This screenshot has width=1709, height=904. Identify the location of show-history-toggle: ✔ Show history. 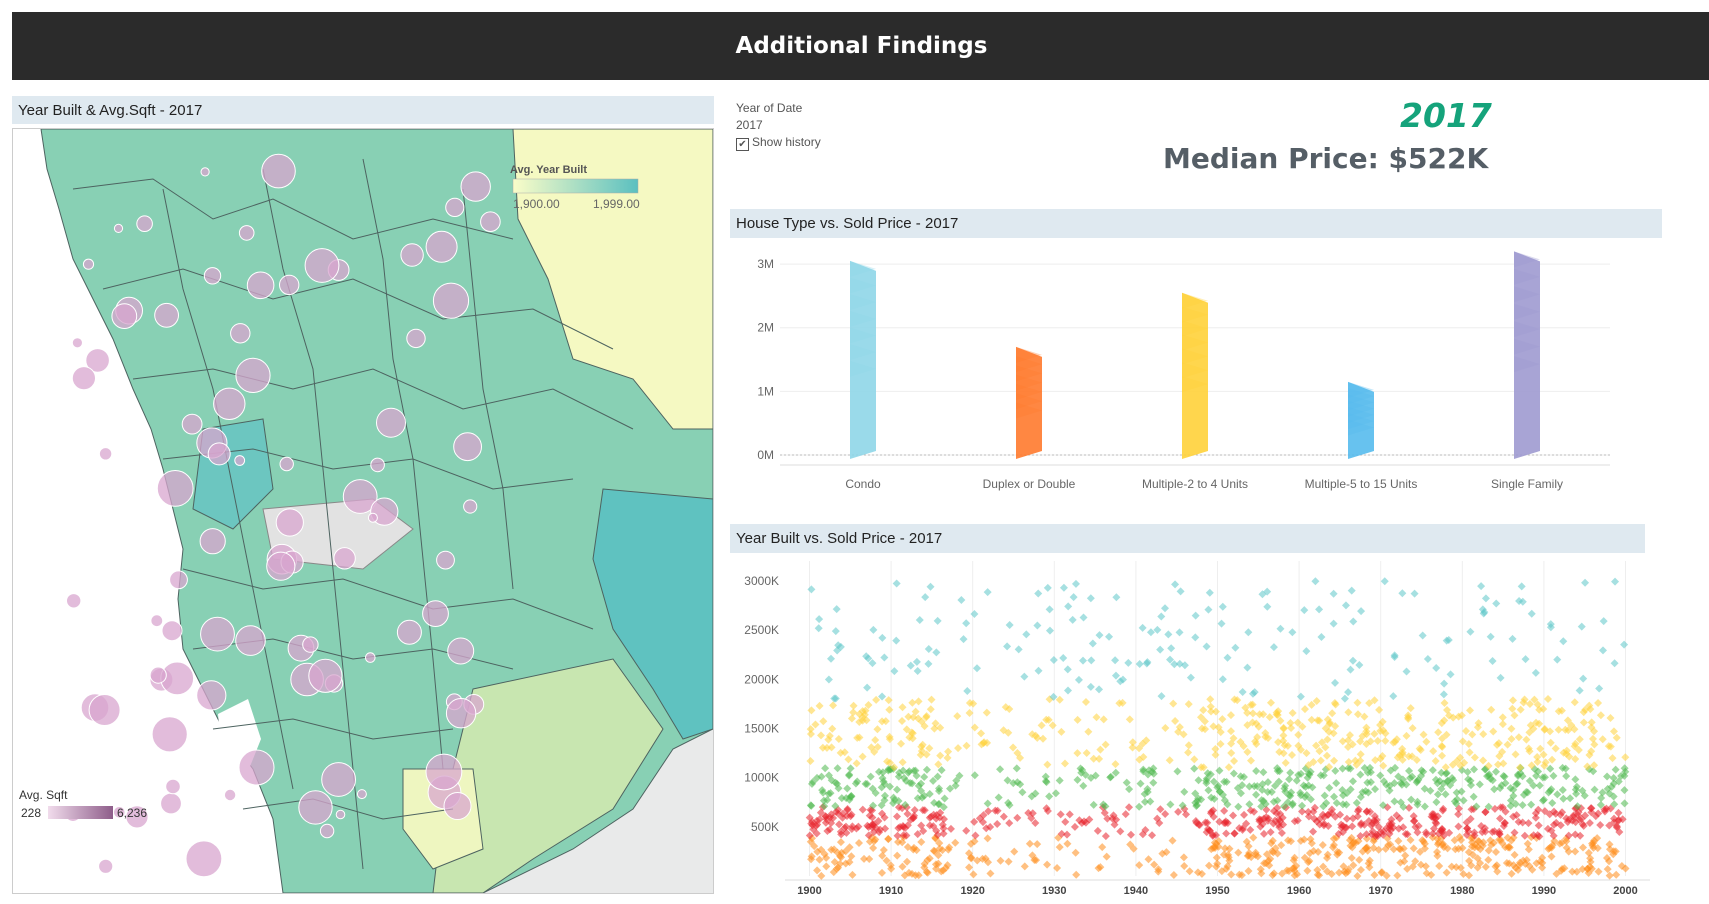
(778, 142).